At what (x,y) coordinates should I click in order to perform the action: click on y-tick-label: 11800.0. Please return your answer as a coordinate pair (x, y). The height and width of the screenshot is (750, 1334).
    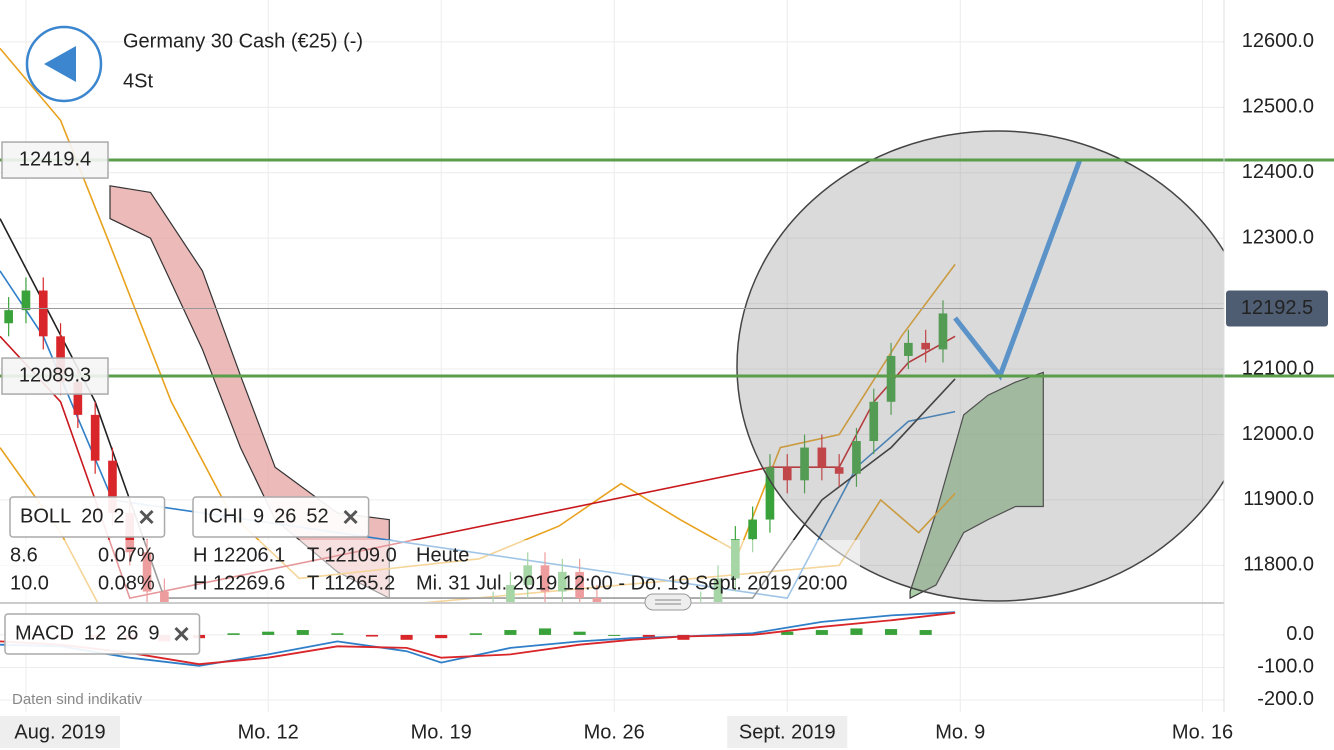
    Looking at the image, I should click on (1278, 565).